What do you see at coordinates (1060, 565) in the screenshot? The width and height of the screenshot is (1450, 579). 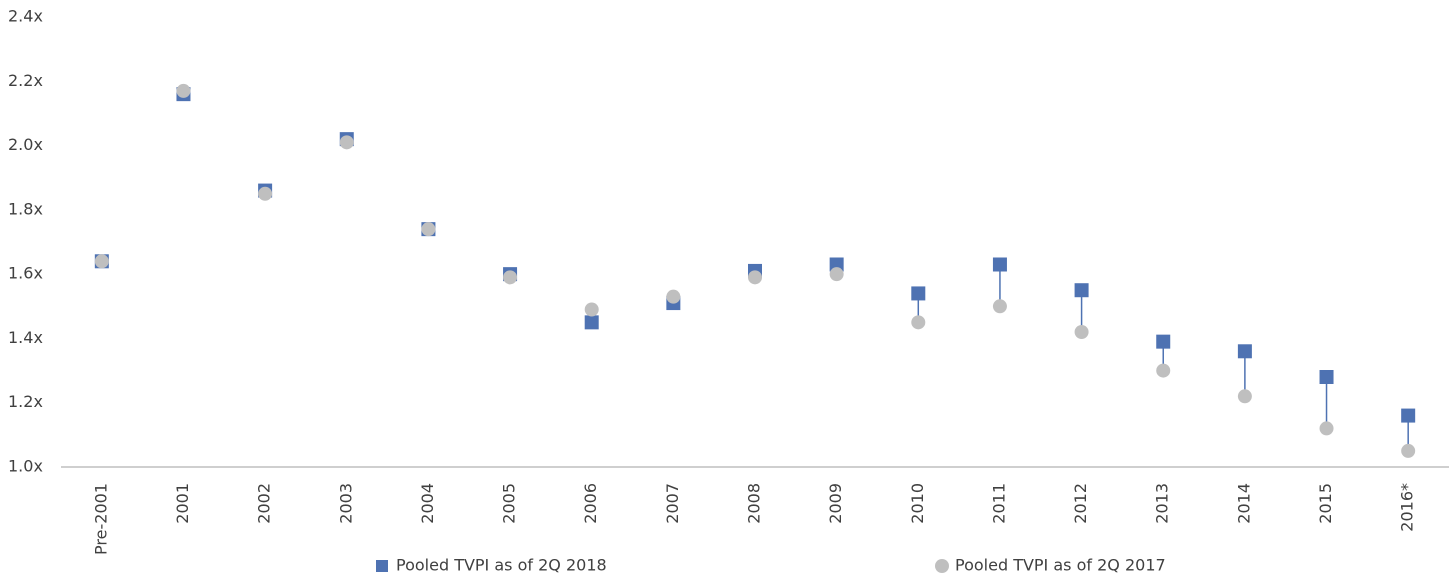 I see `legend-label: Pooled TVPI as of 2Q 2017` at bounding box center [1060, 565].